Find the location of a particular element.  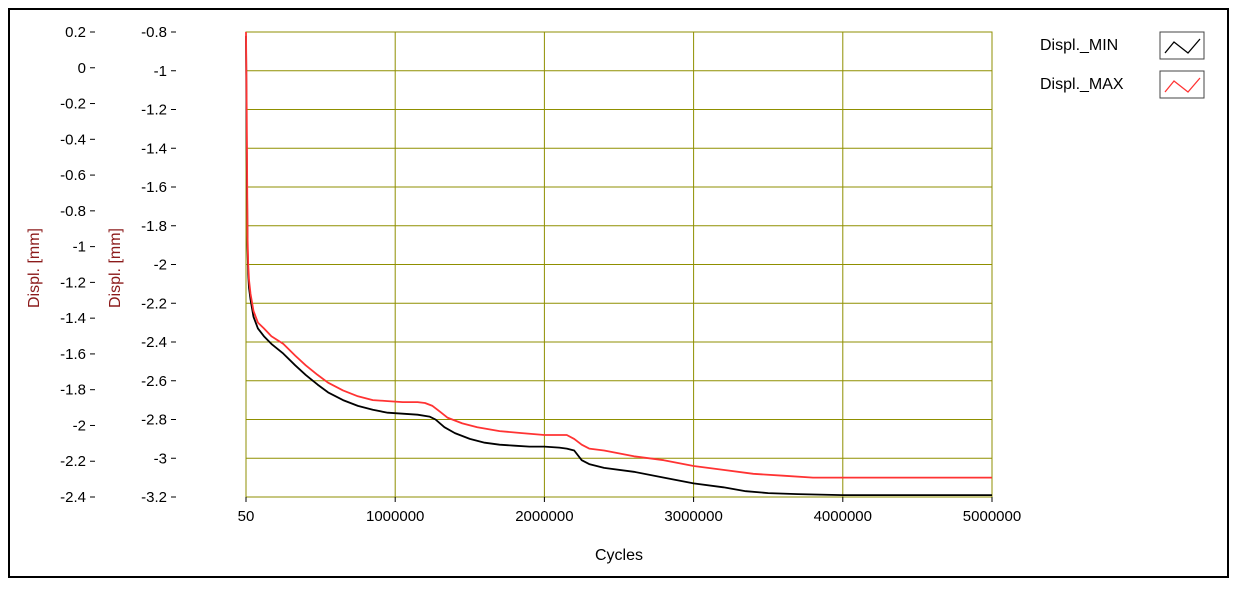

y-left-tick-label: -0.6 is located at coordinates (73, 175).